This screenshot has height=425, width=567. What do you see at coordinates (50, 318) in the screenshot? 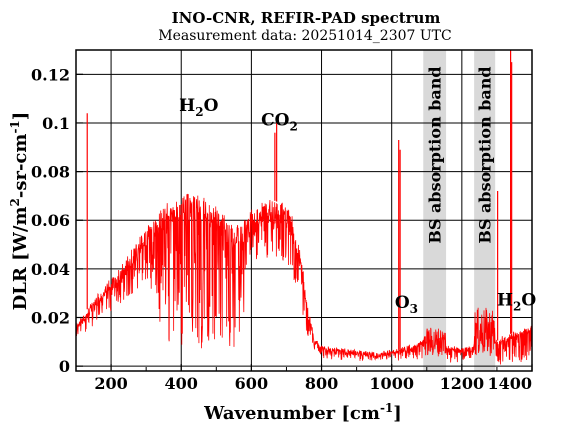
I see `y-tick-label-1: 0.02` at bounding box center [50, 318].